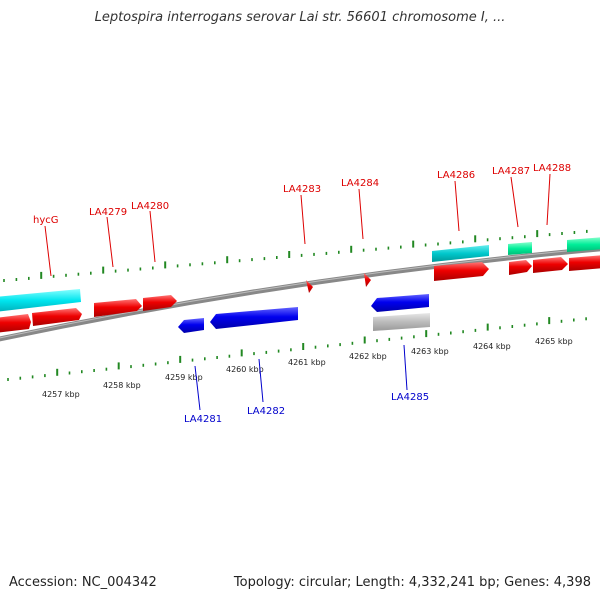 This screenshot has width=600, height=600. What do you see at coordinates (191, 325) in the screenshot?
I see `gene-arrow-blue-LA4281` at bounding box center [191, 325].